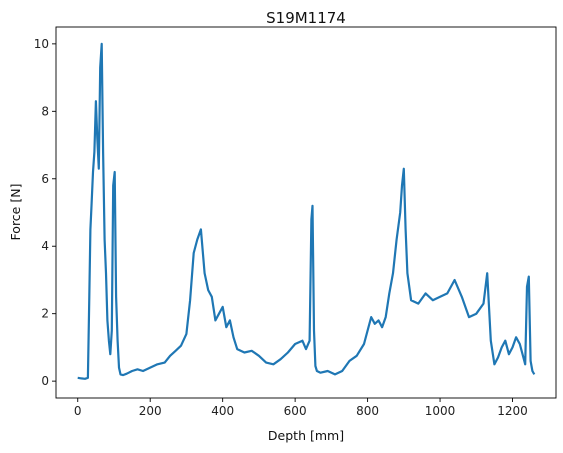  I want to click on y-tick-label: 10, so click(41, 44).